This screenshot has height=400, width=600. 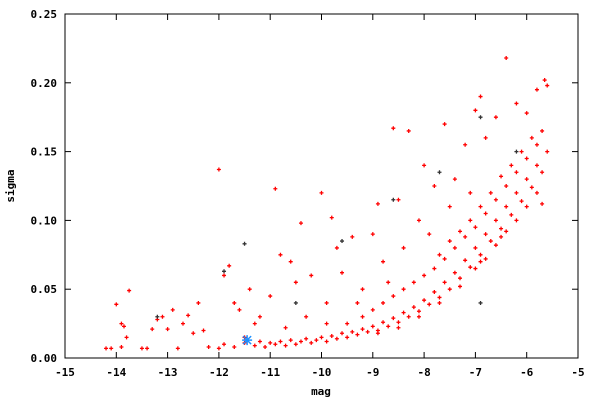 What do you see at coordinates (65, 372) in the screenshot?
I see `x-tick-label: -15` at bounding box center [65, 372].